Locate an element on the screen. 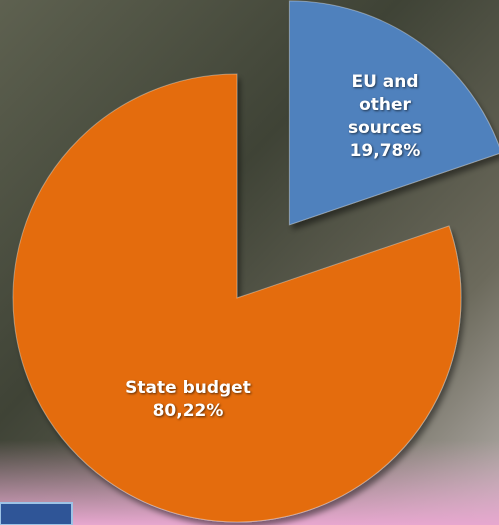 The width and height of the screenshot is (499, 525). corner-box is located at coordinates (36, 513).